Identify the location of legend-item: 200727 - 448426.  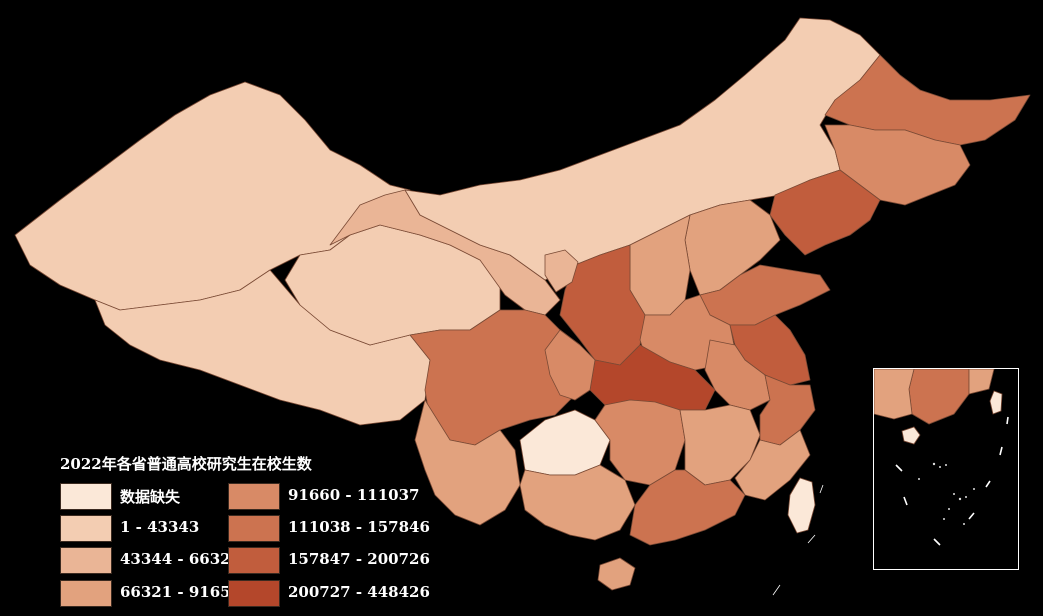
(329, 593).